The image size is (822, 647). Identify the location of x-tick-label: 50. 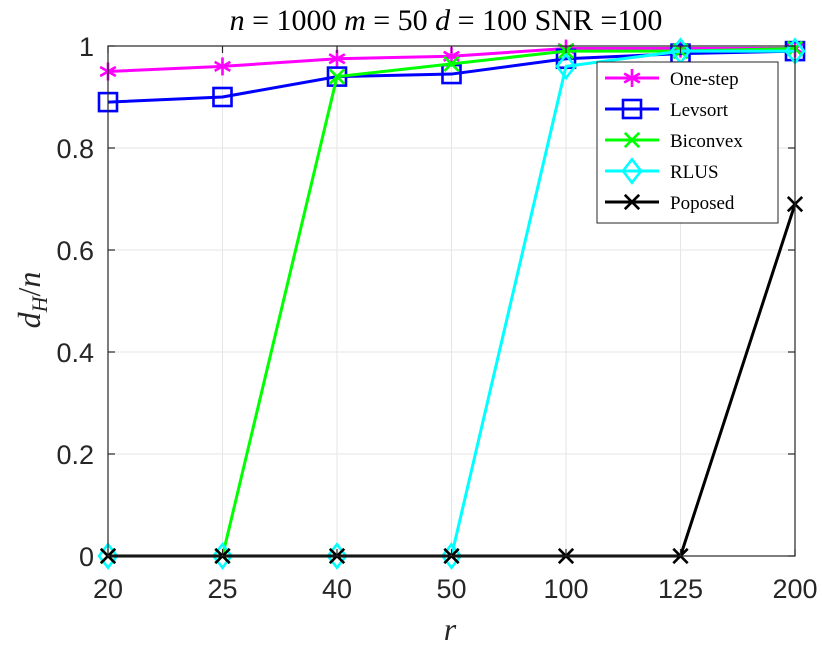
(451, 589).